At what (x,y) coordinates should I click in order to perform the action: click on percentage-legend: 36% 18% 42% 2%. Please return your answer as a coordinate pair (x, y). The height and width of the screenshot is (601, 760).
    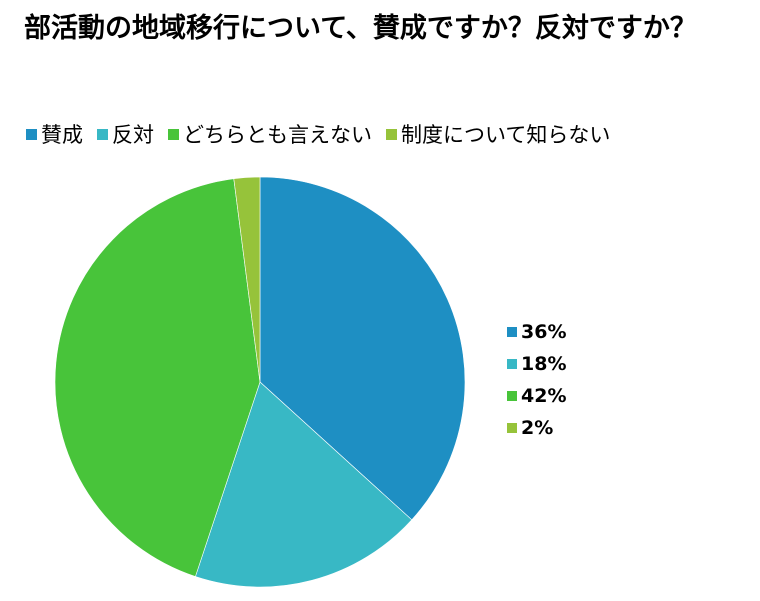
    Looking at the image, I should click on (536, 380).